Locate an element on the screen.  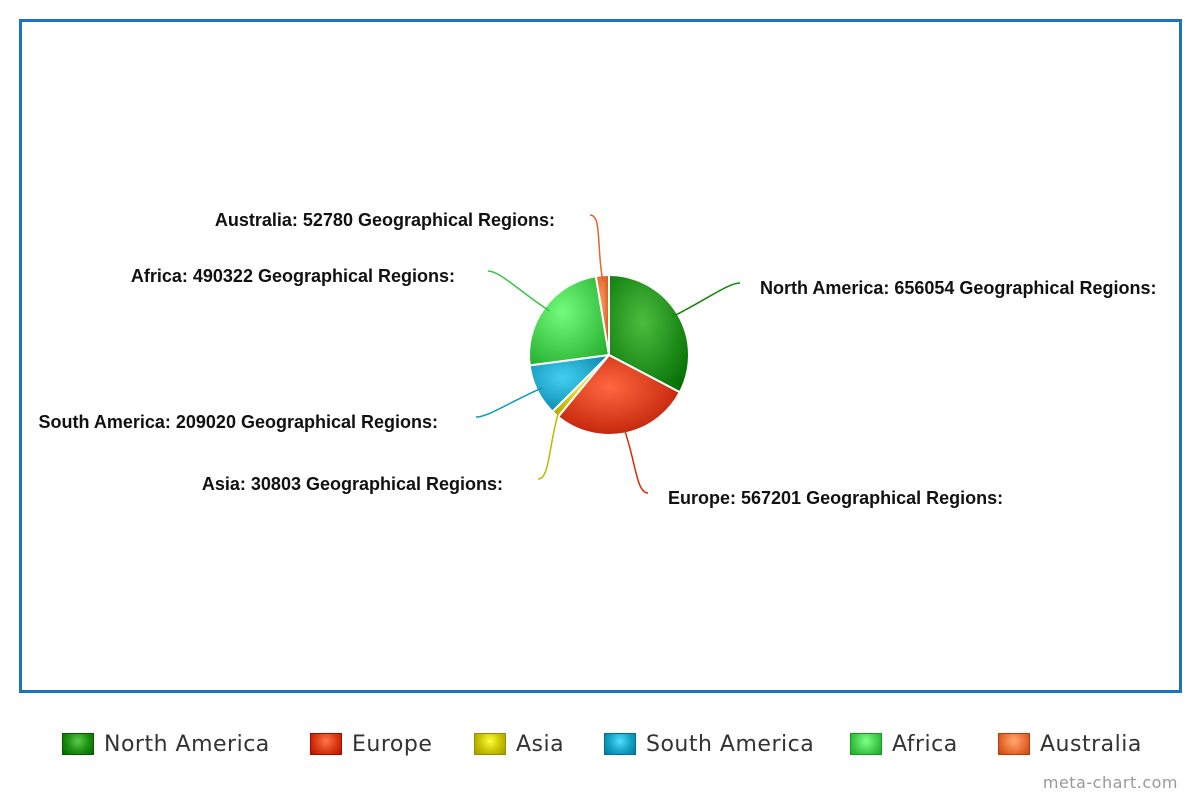
legend-label: North America is located at coordinates (187, 744).